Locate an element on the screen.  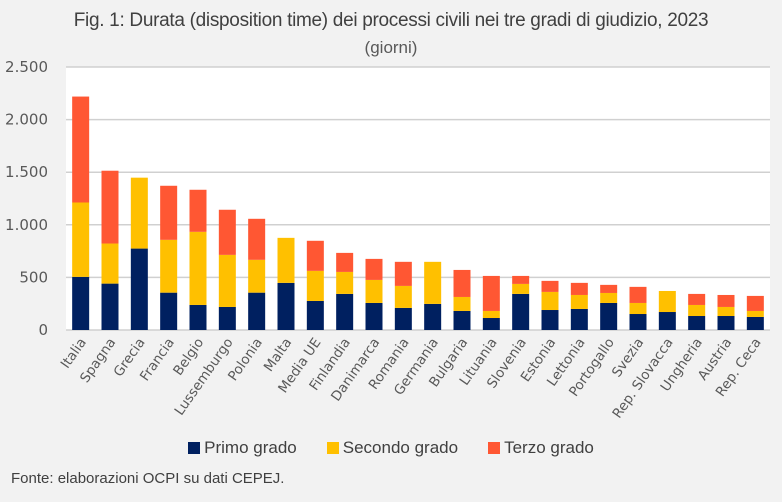
source-note: Fonte: elaborazioni OCPI su dati CEPEJ. is located at coordinates (148, 478).